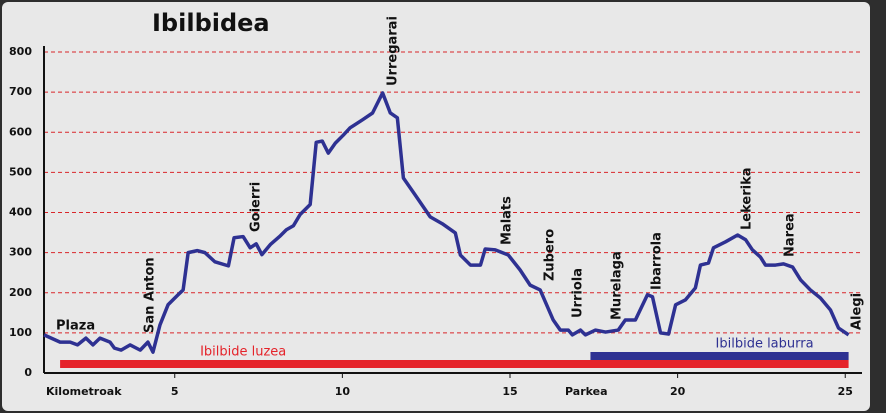 The height and width of the screenshot is (413, 886). What do you see at coordinates (20, 212) in the screenshot?
I see `y-tick-label: 400` at bounding box center [20, 212].